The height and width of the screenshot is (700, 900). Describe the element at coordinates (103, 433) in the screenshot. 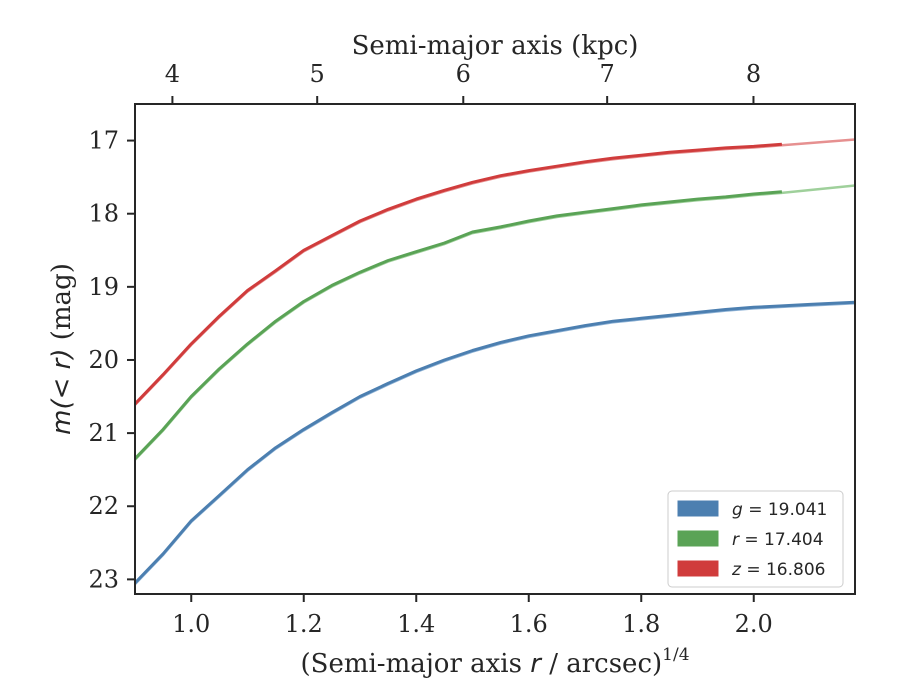

I see `y-tick-label: 21` at that location.